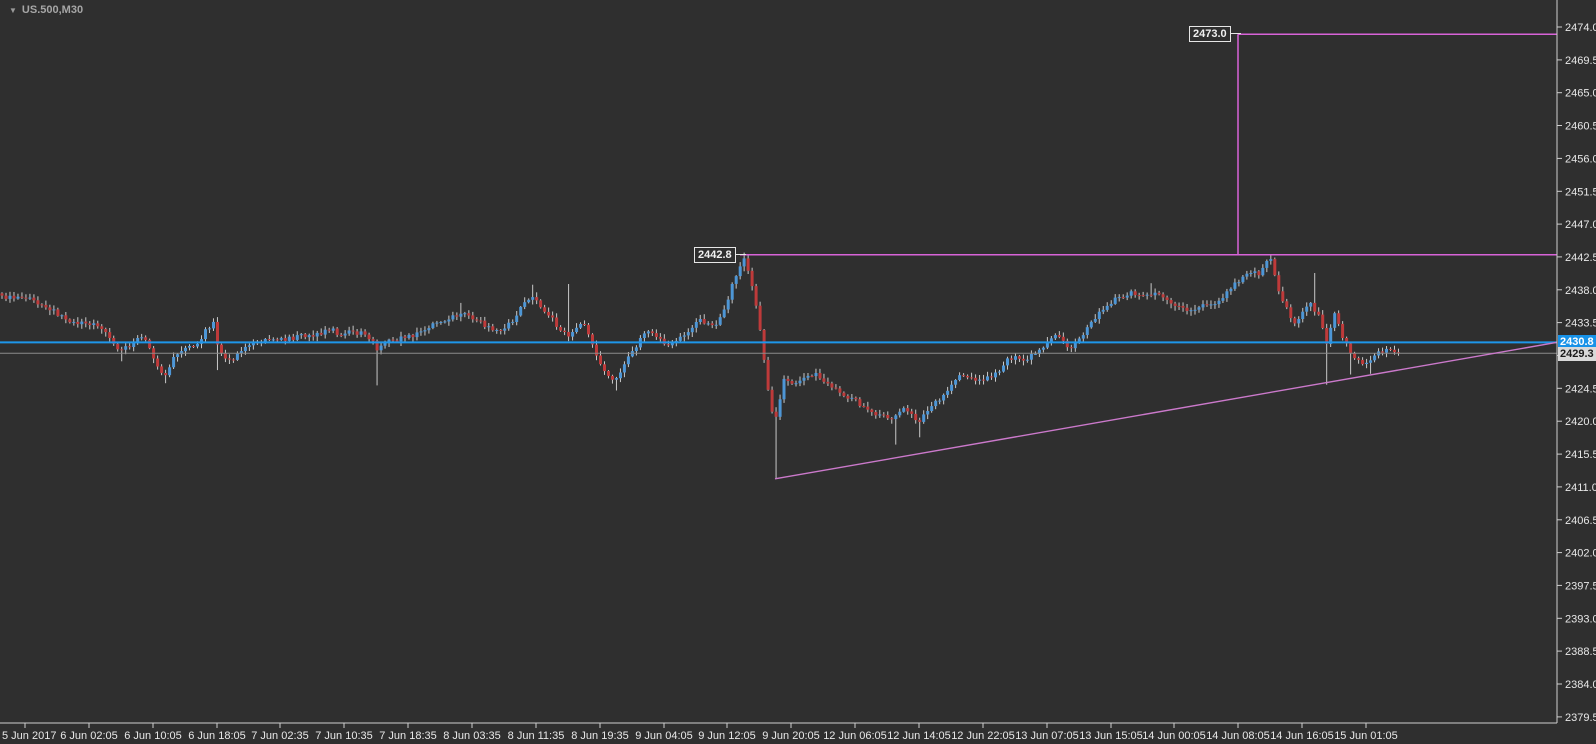 Image resolution: width=1596 pixels, height=744 pixels. I want to click on svg-text: 14 Jun 08:05, so click(1238, 736).